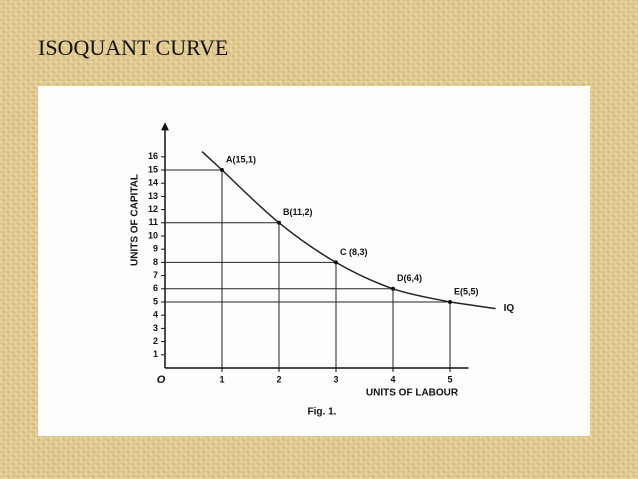 The image size is (638, 479). Describe the element at coordinates (155, 288) in the screenshot. I see `y-tick-label: 6` at that location.